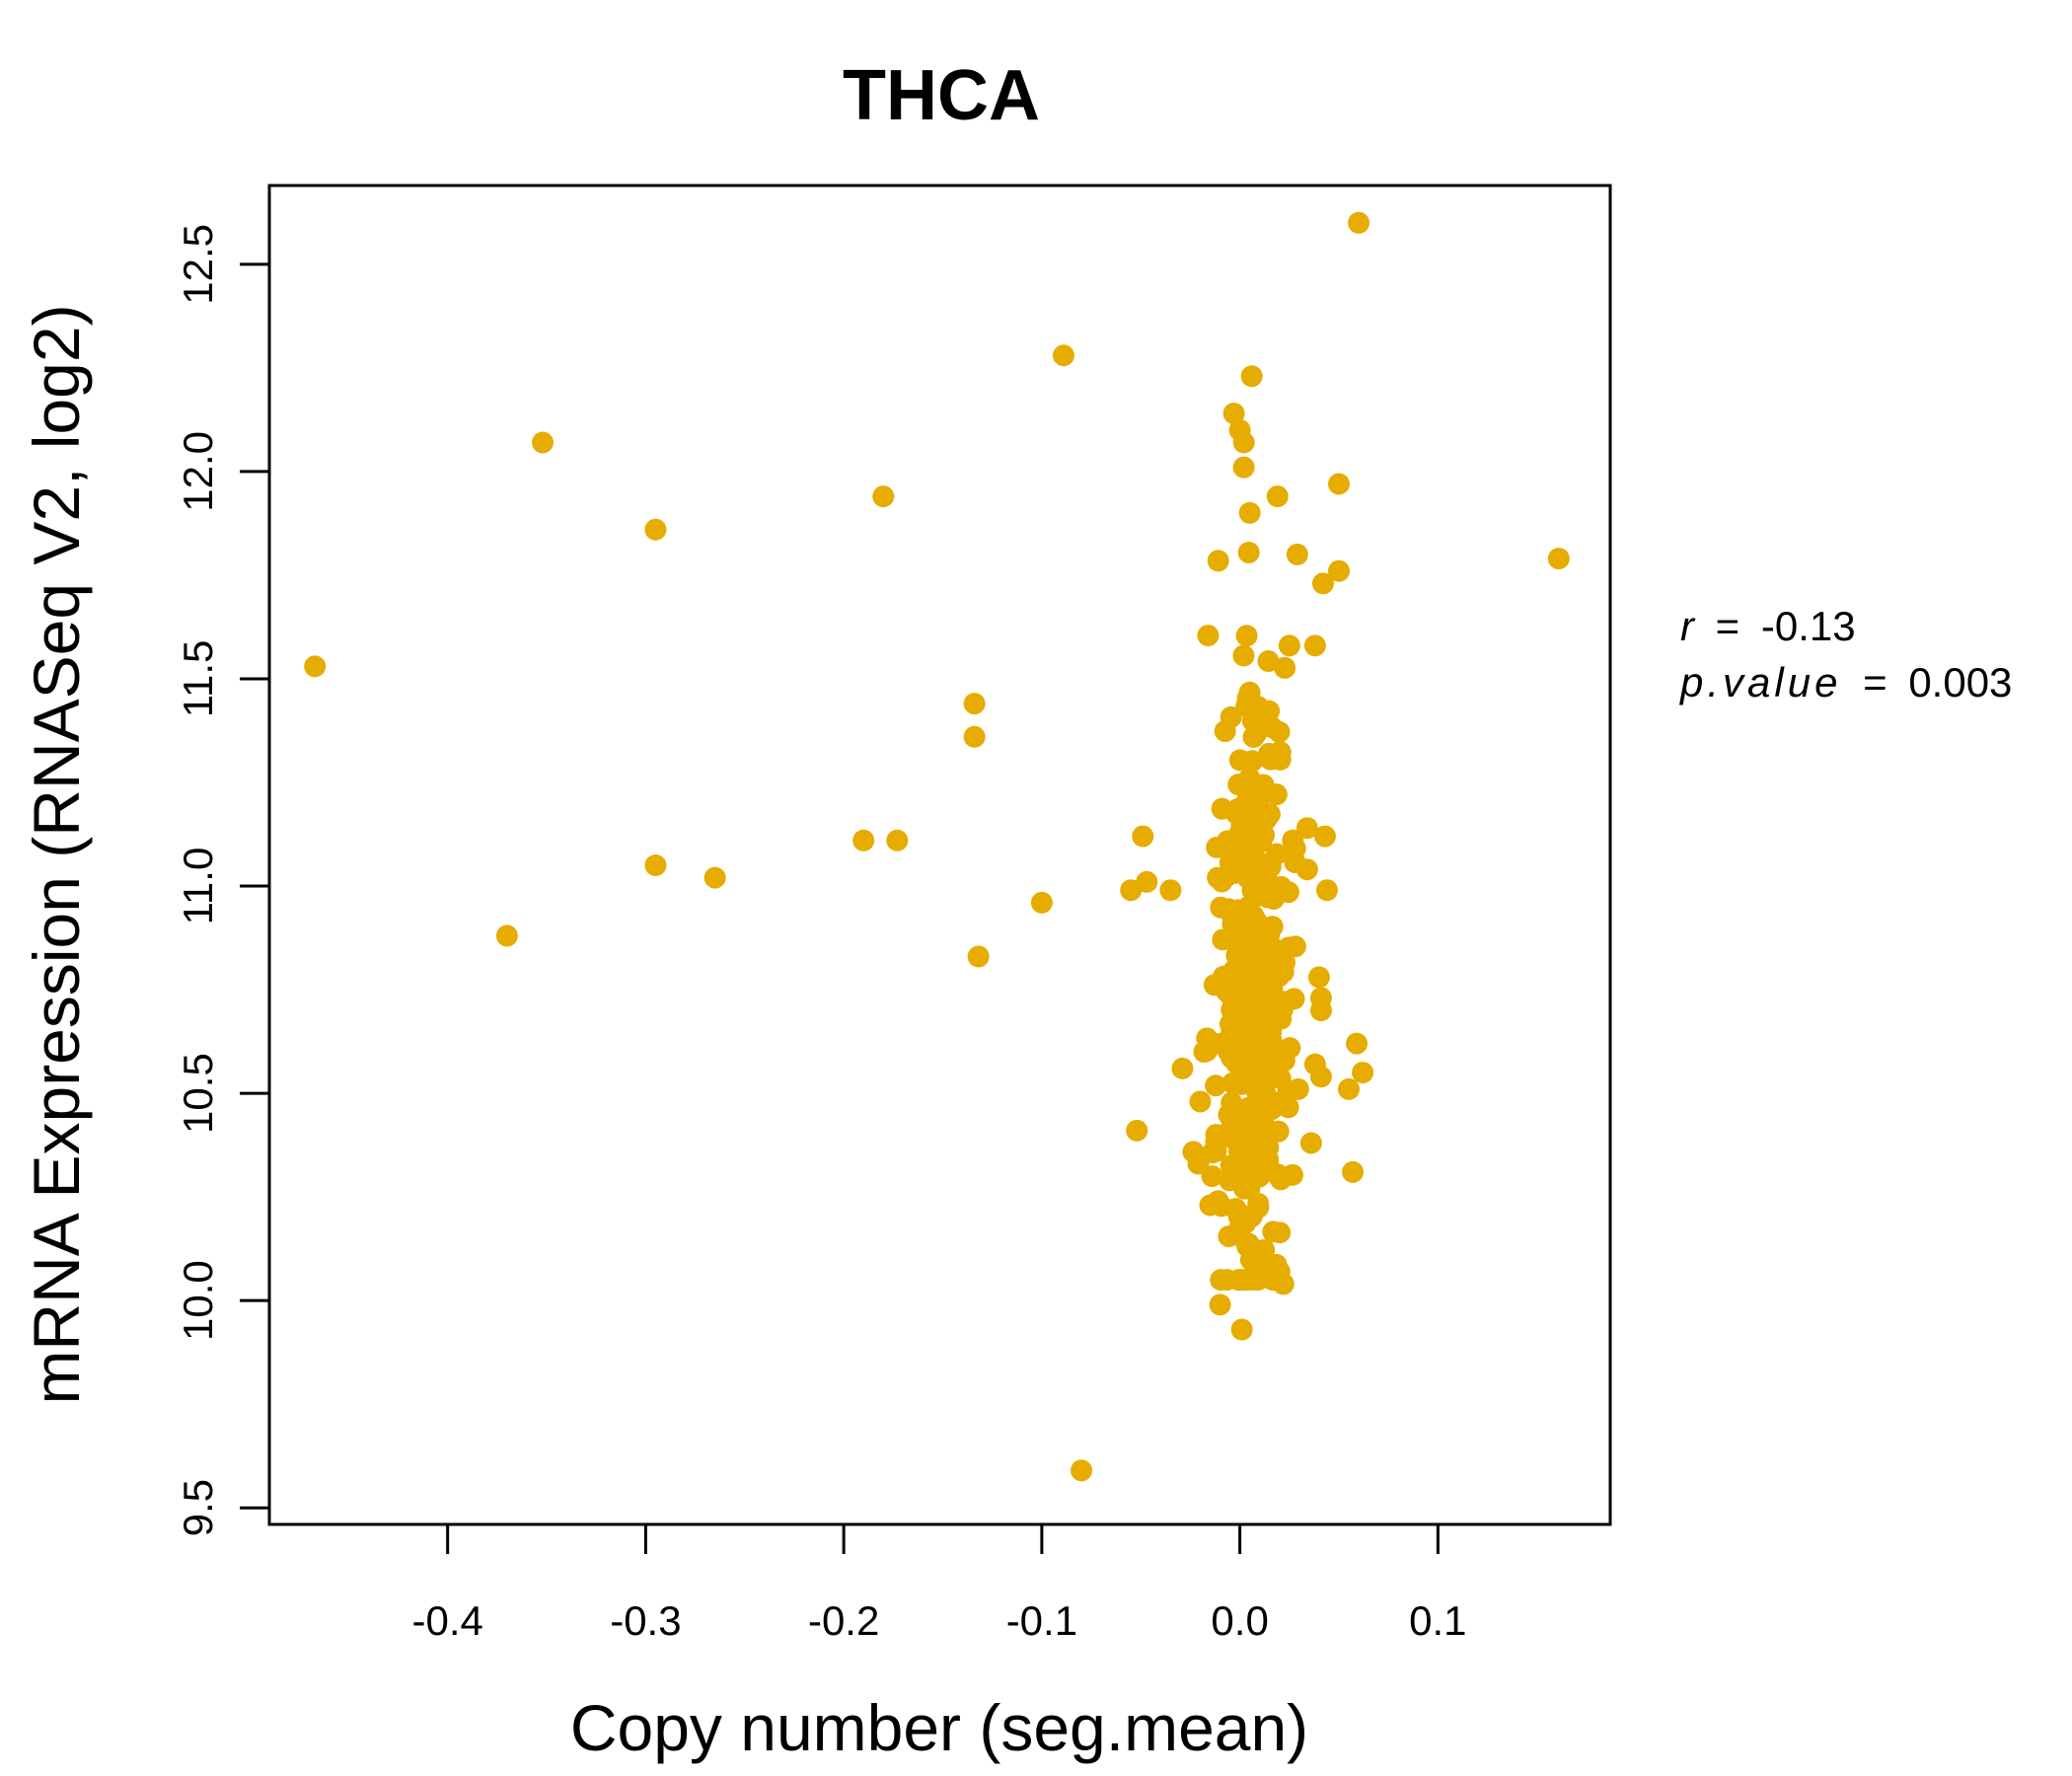  Describe the element at coordinates (198, 1300) in the screenshot. I see `y-tick-label: 10.0` at that location.